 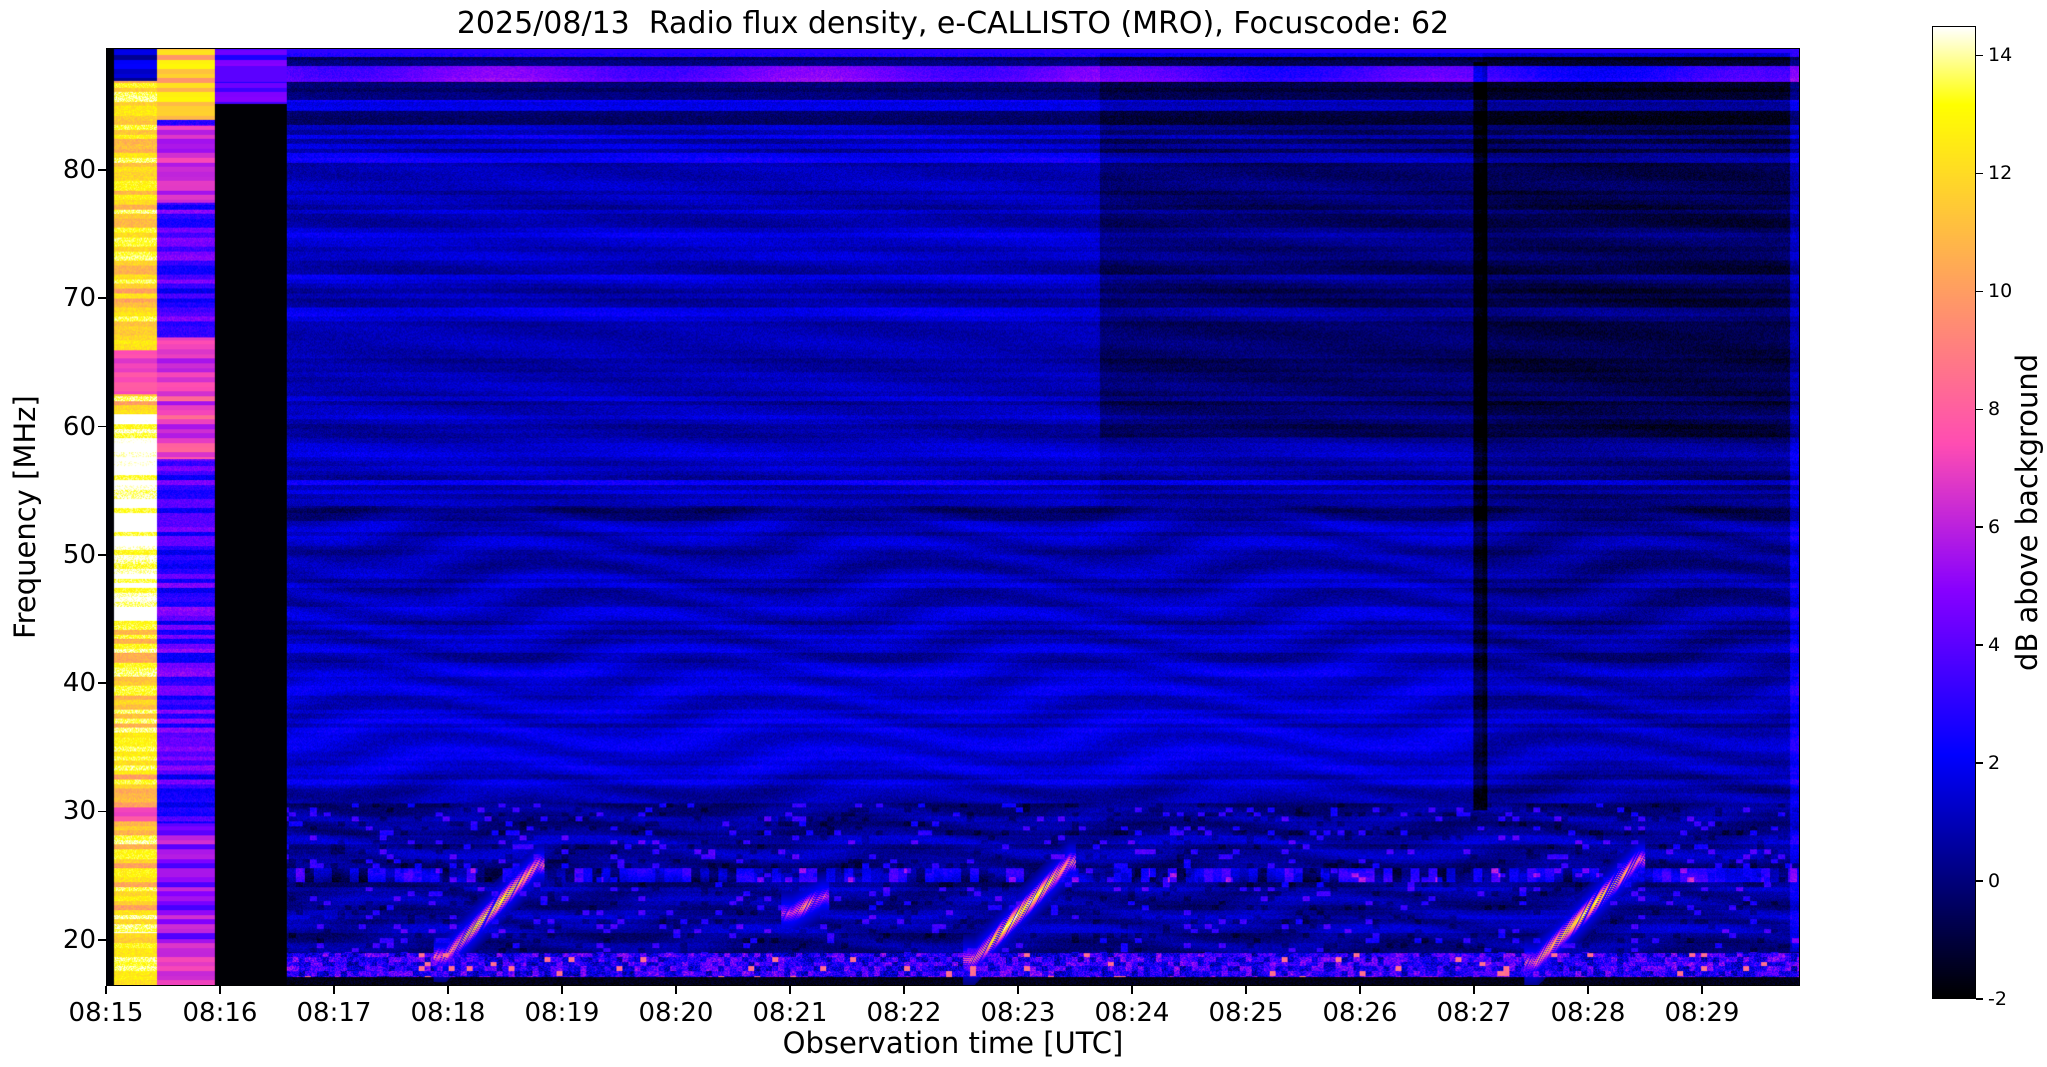 I want to click on x-tick-label: 08:17, so click(x=334, y=1013).